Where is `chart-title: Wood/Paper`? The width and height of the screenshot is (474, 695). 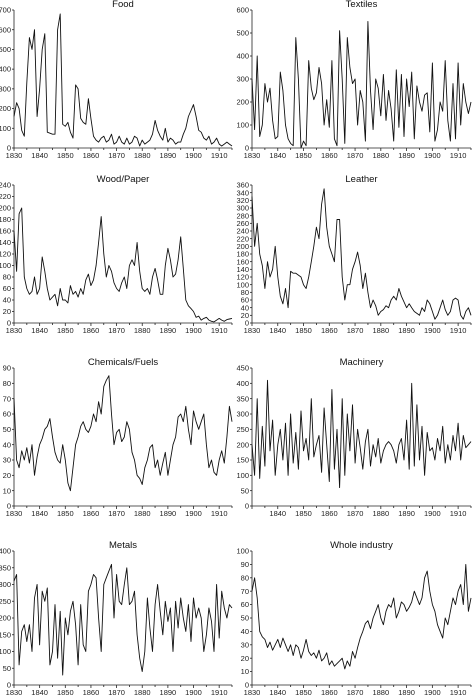
chart-title: Wood/Paper is located at coordinates (123, 179).